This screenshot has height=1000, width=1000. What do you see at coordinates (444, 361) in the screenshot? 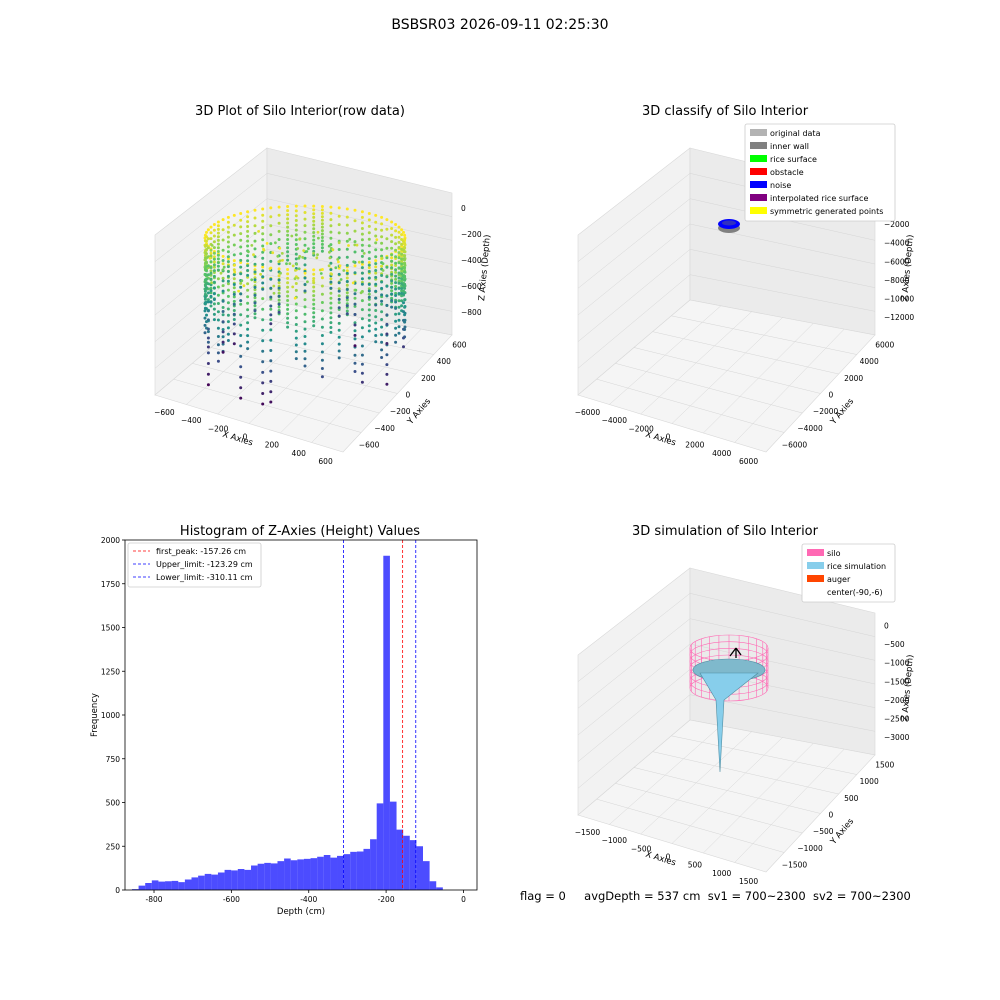
I see `y-tick-label: 400` at bounding box center [444, 361].